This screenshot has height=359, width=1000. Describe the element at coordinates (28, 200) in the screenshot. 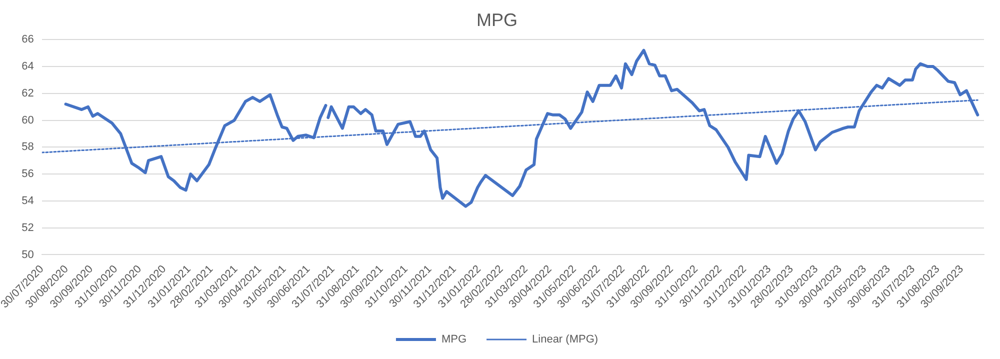

I see `y-tick-label: 54` at that location.